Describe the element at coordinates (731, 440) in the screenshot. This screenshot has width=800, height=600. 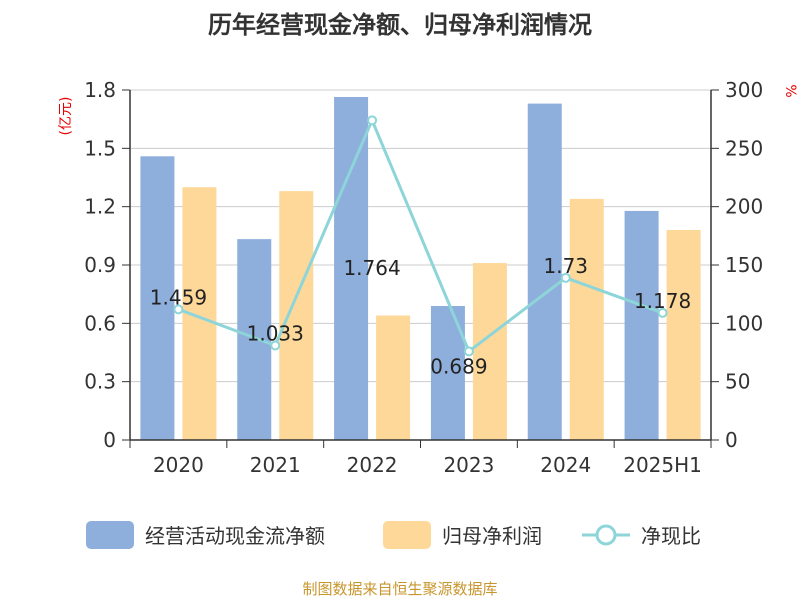
I see `right-tick-label: 0` at that location.